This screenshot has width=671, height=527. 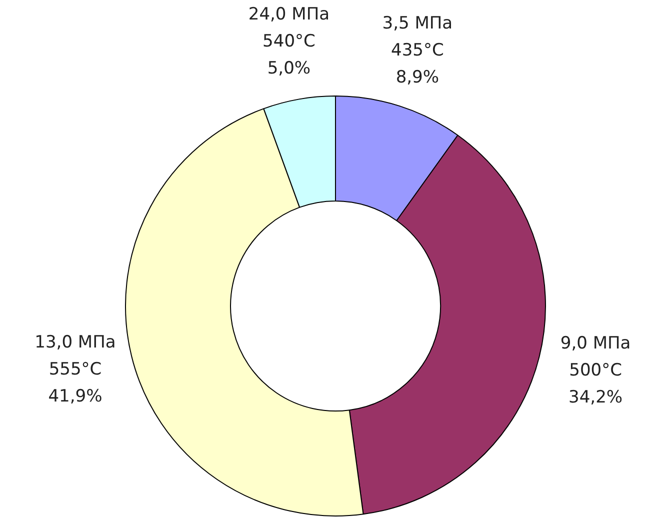 What do you see at coordinates (75, 356) in the screenshot?
I see `slice-label: 13,0 МПа 555°C` at bounding box center [75, 356].